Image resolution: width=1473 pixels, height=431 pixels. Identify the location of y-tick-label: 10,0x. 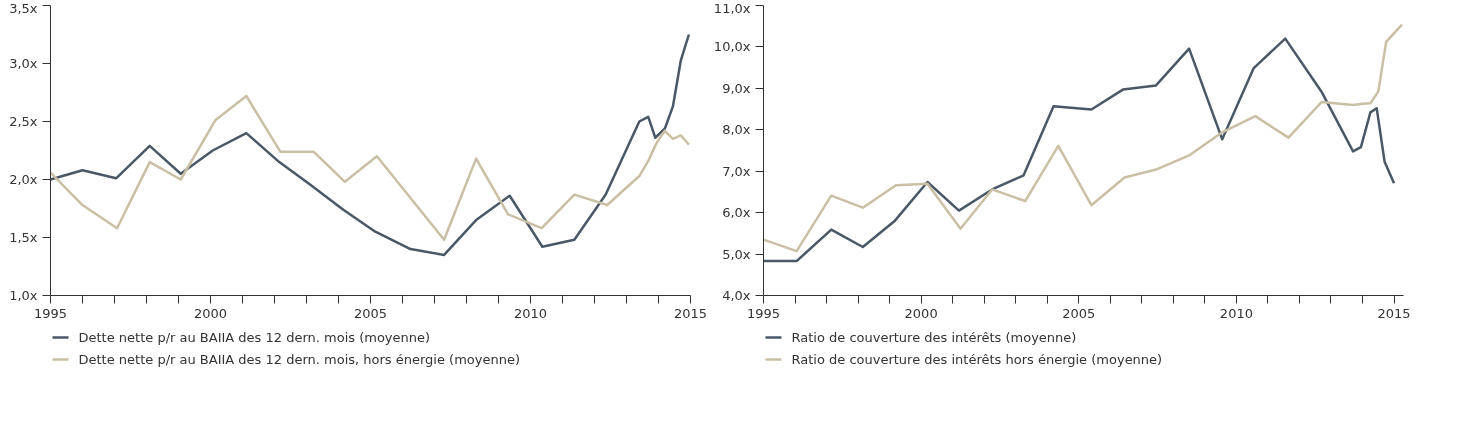
(732, 47).